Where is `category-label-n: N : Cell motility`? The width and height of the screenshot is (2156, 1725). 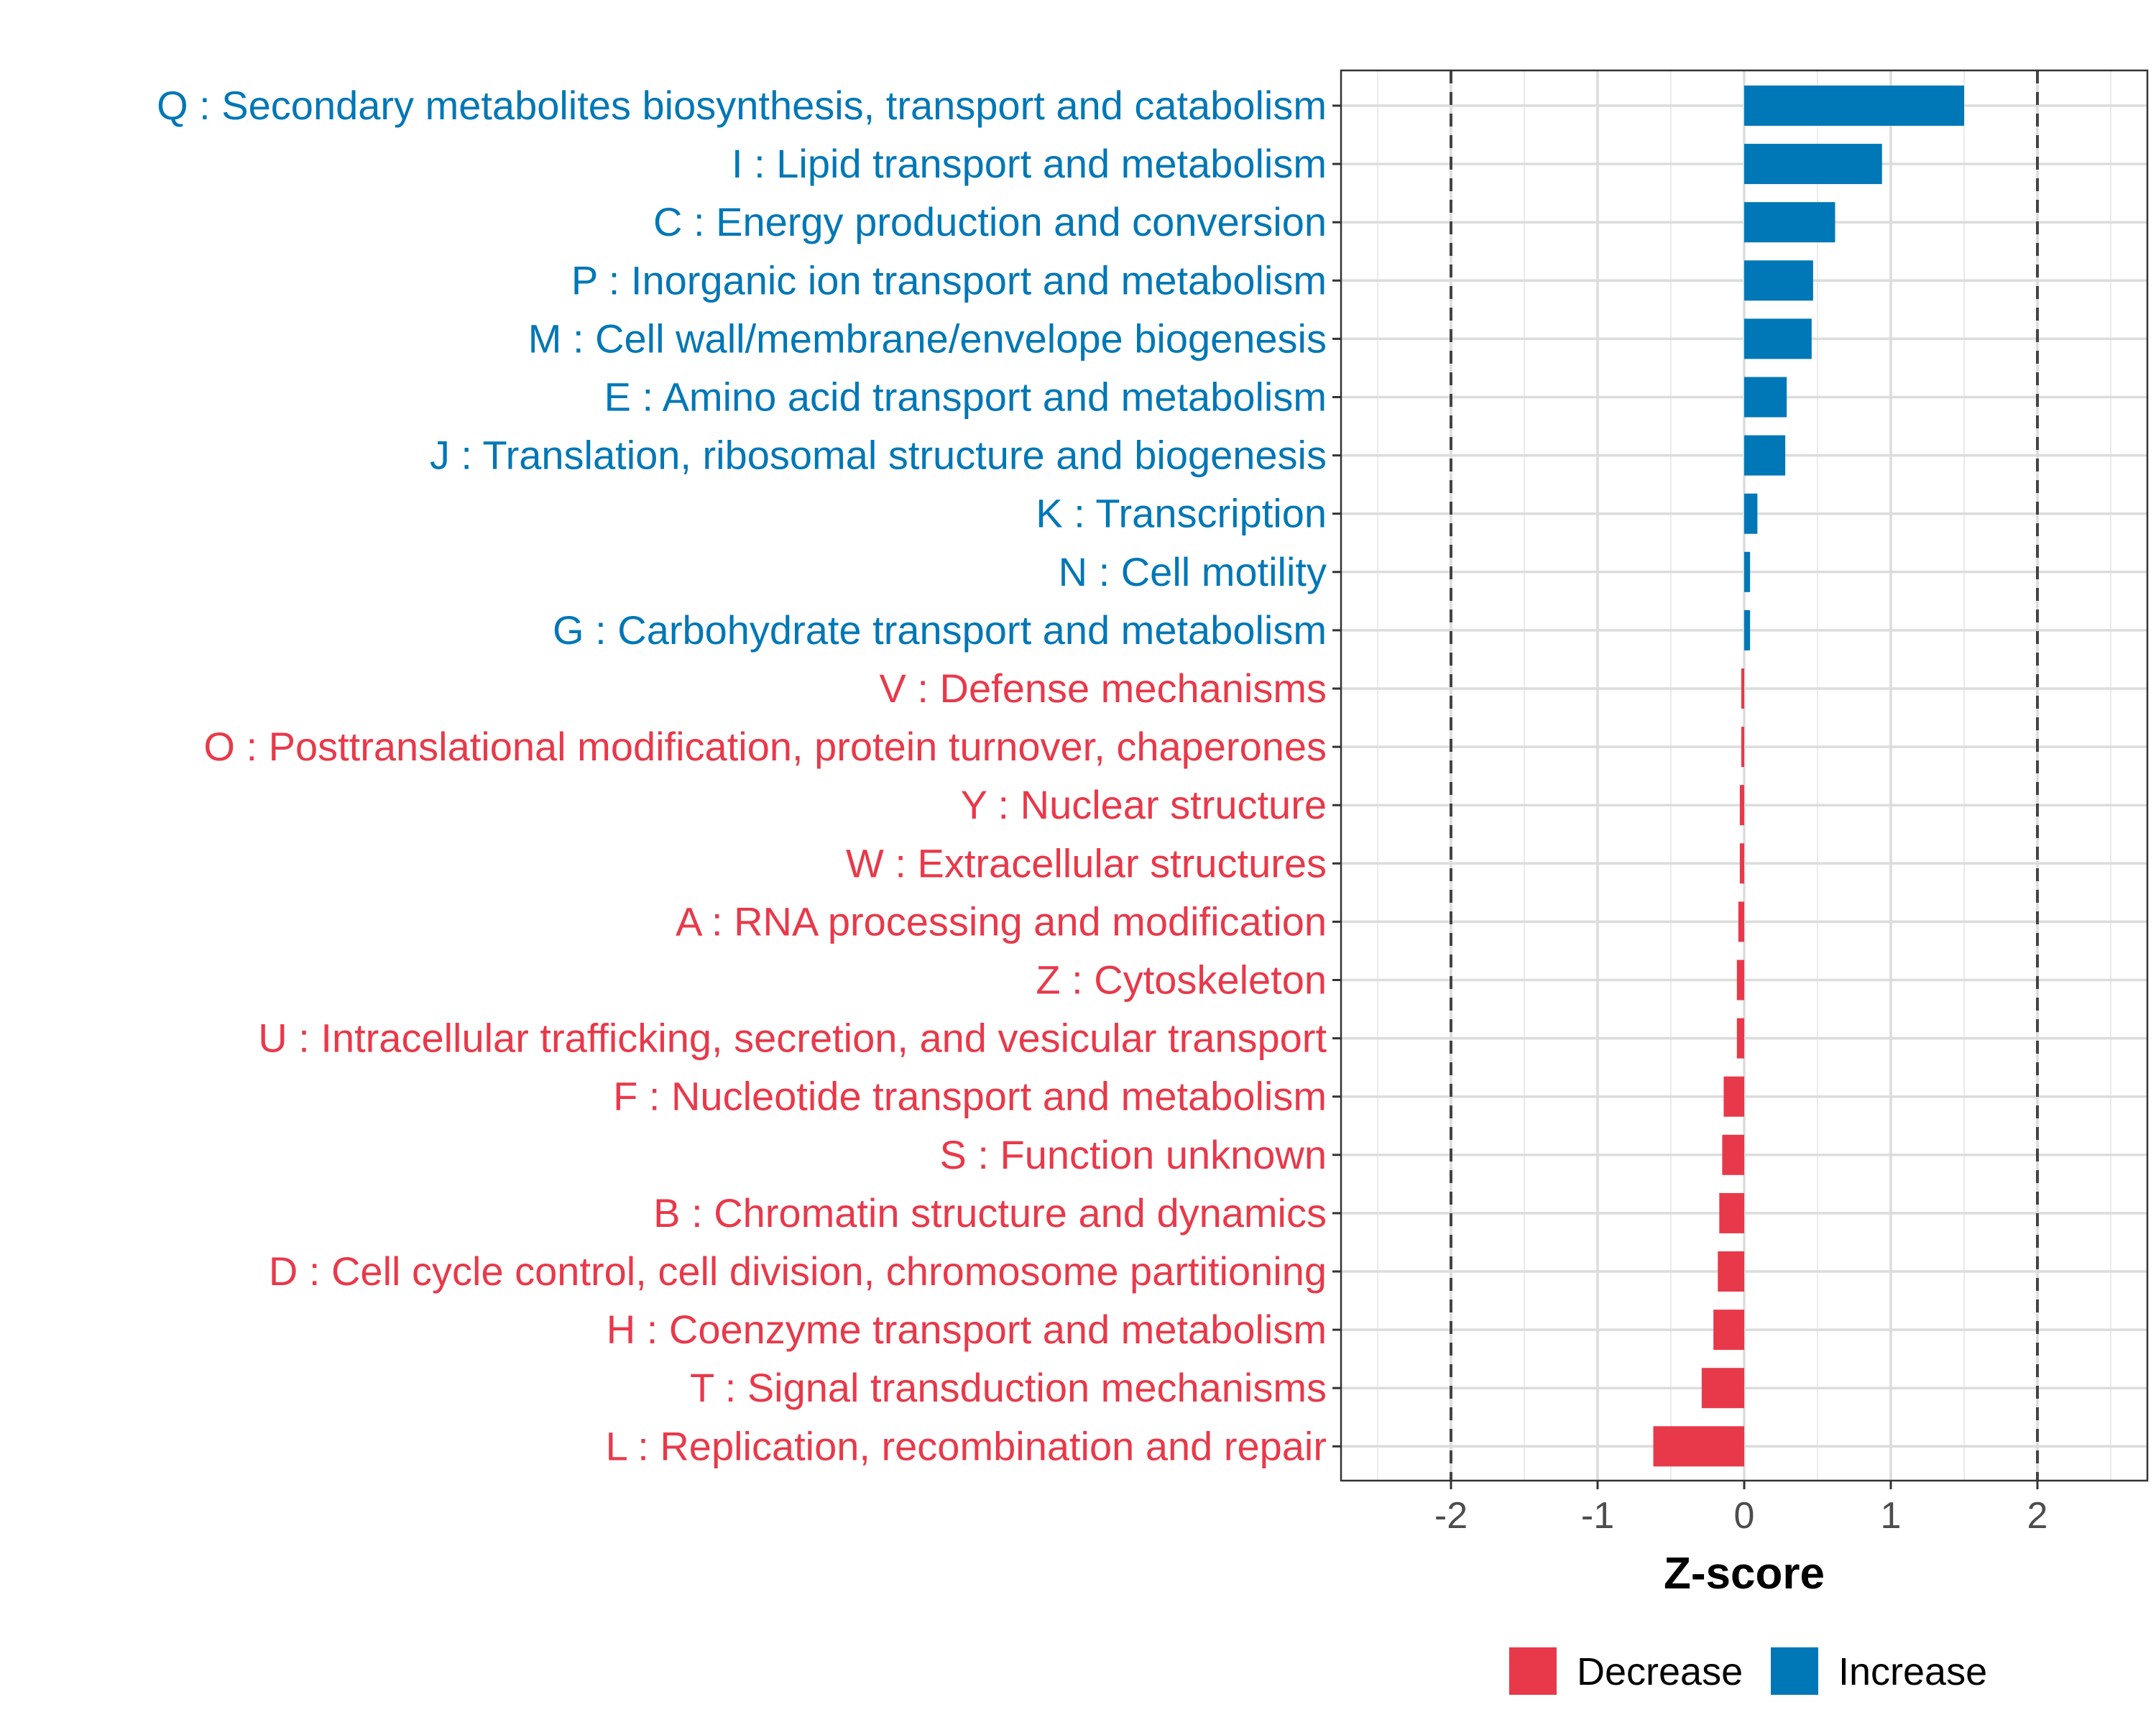 category-label-n: N : Cell motility is located at coordinates (1193, 571).